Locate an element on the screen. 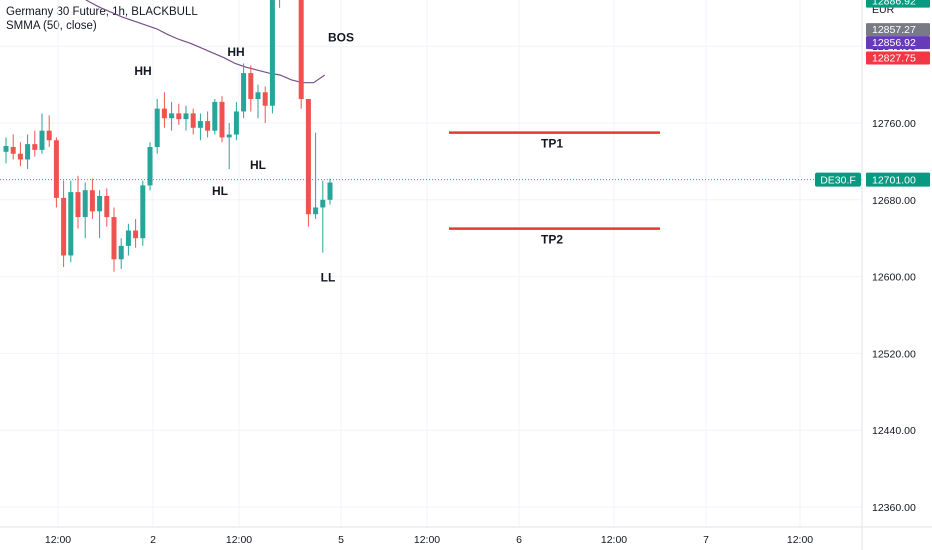 The image size is (932, 550). time-axis: 12:00 2 12:00 5 12:00 6 12:00 7 12:00 is located at coordinates (466, 536).